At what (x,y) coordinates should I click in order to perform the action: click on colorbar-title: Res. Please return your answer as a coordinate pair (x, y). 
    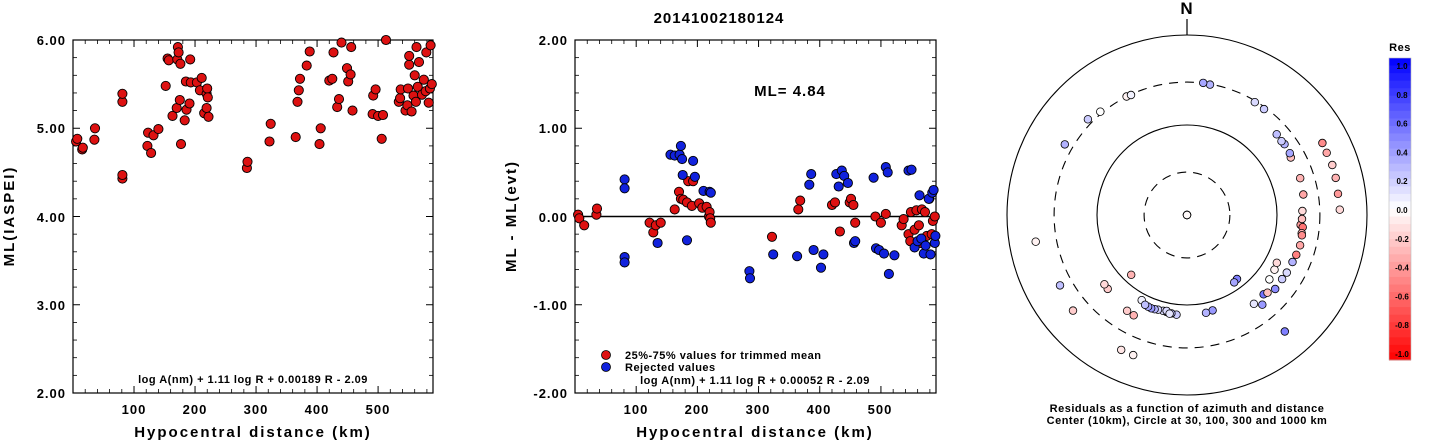
    Looking at the image, I should click on (1400, 48).